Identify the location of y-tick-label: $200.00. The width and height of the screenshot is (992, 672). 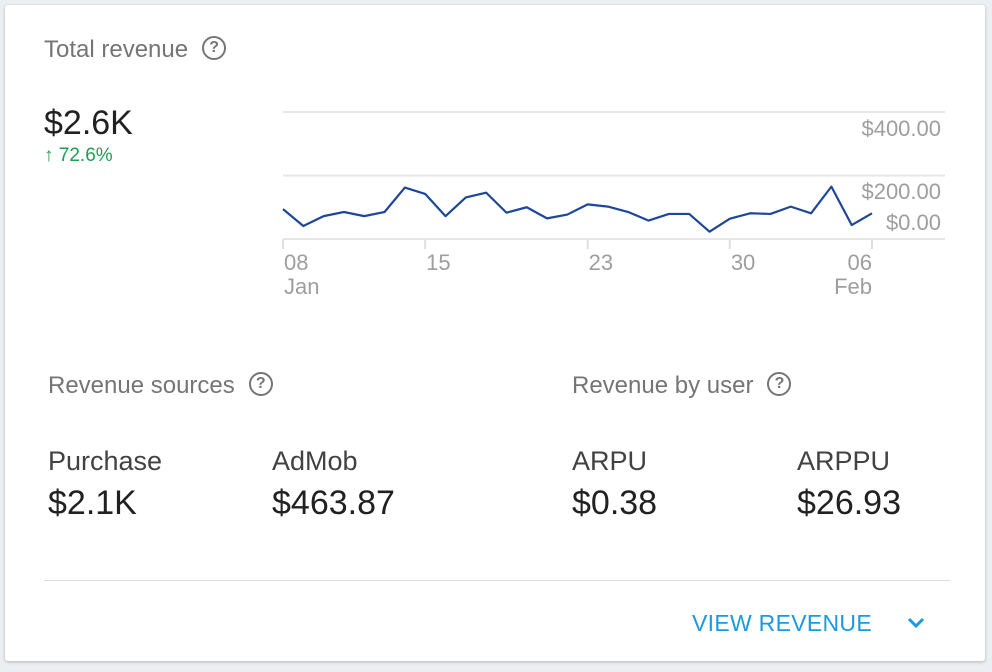
(901, 191).